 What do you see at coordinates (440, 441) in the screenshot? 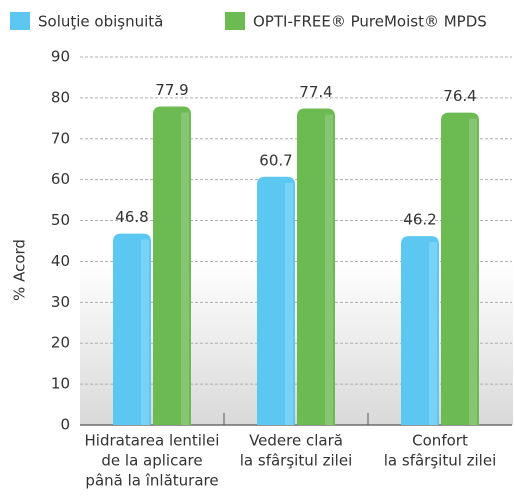
I see `x-tick-label: Confort` at bounding box center [440, 441].